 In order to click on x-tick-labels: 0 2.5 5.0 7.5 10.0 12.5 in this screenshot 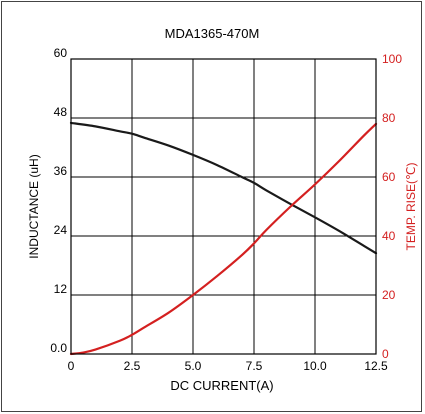, I will do `click(228, 366)`.